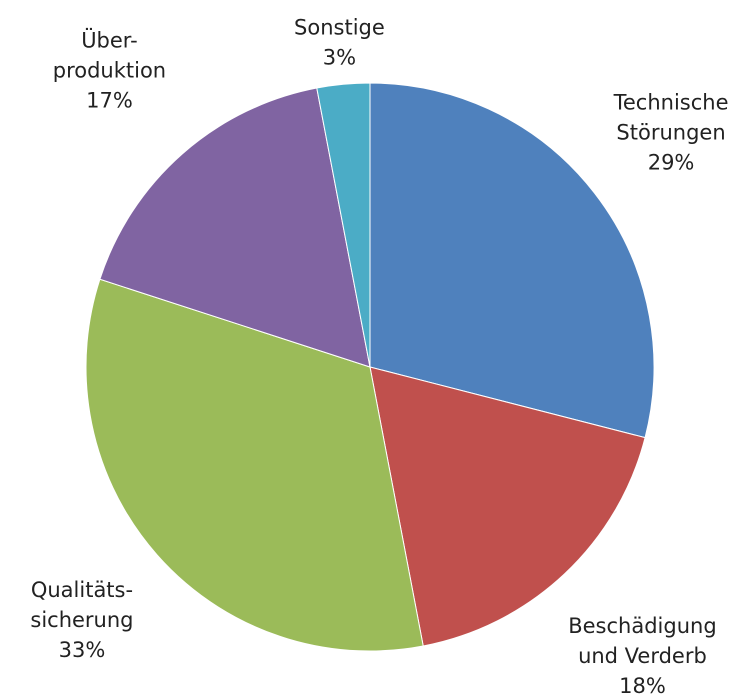 This screenshot has height=697, width=755. Describe the element at coordinates (339, 27) in the screenshot. I see `slice-label: Sonstige` at that location.